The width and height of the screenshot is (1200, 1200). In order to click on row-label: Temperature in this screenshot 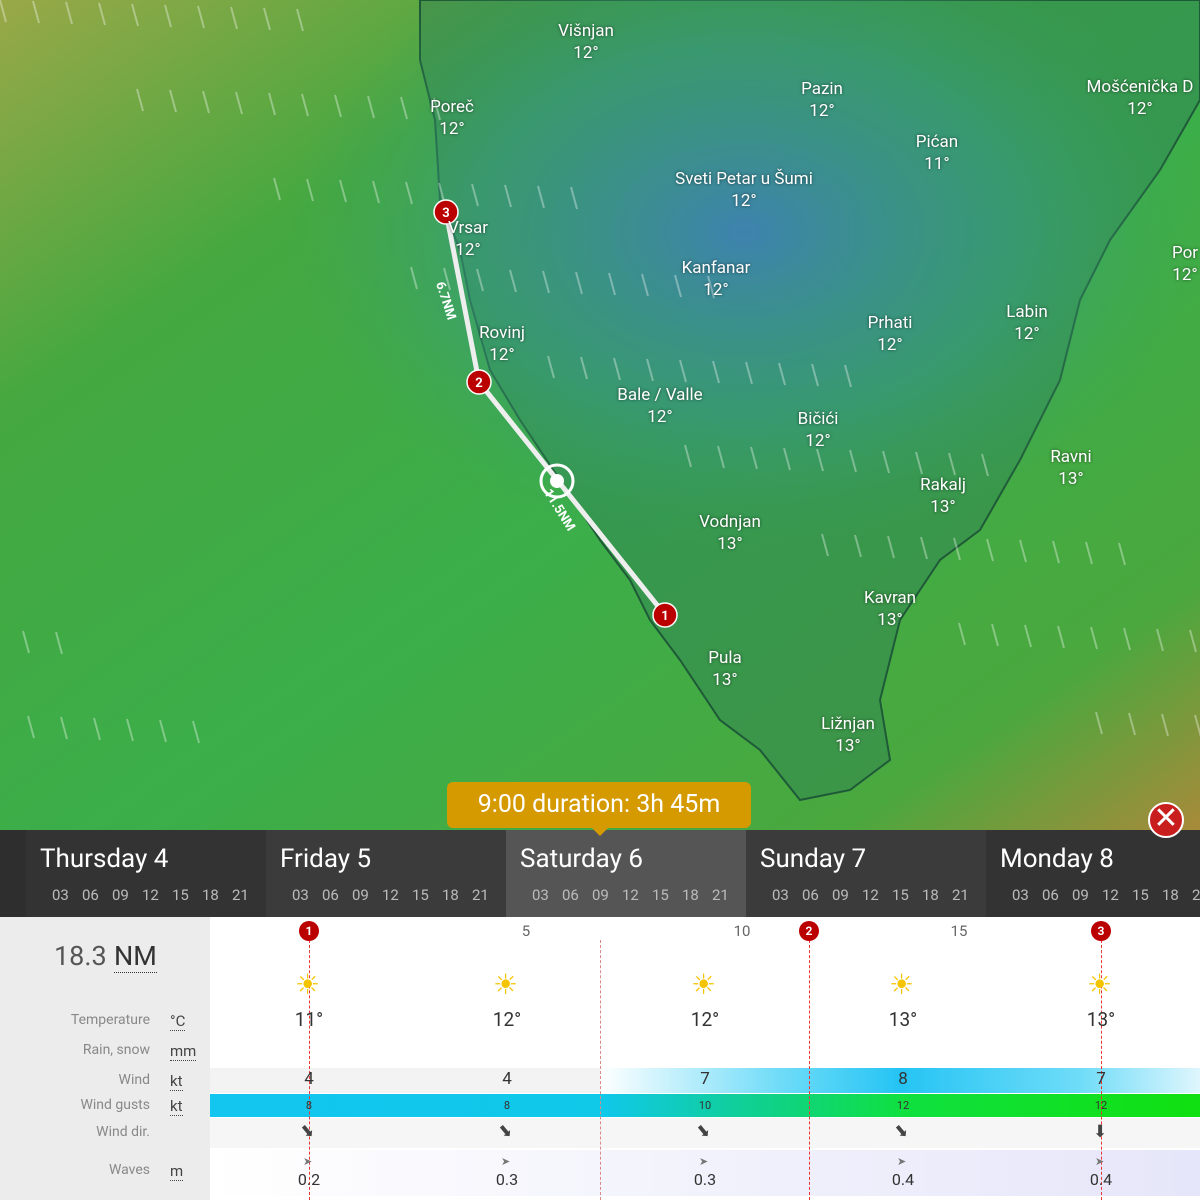, I will do `click(110, 1020)`.